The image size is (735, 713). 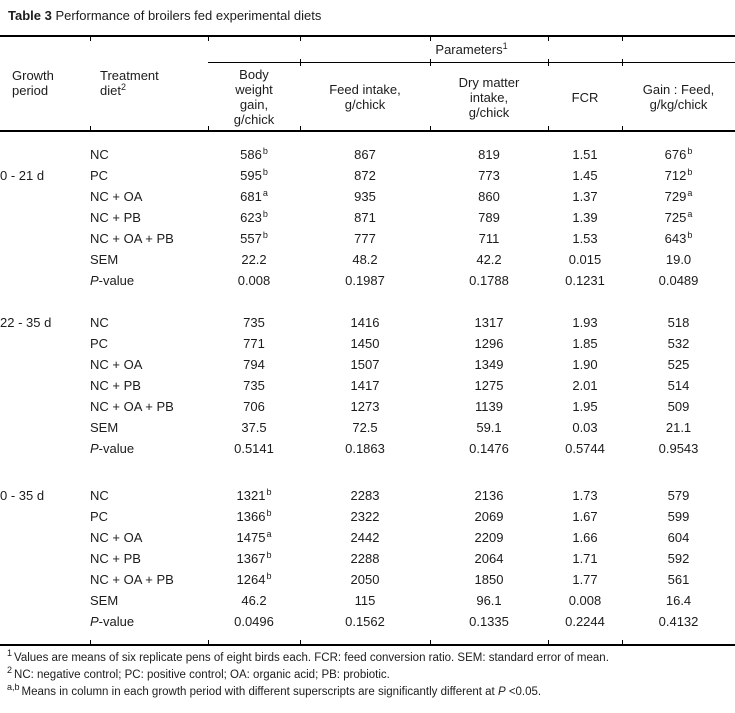 What do you see at coordinates (489, 343) in the screenshot?
I see `value-cell: 1296` at bounding box center [489, 343].